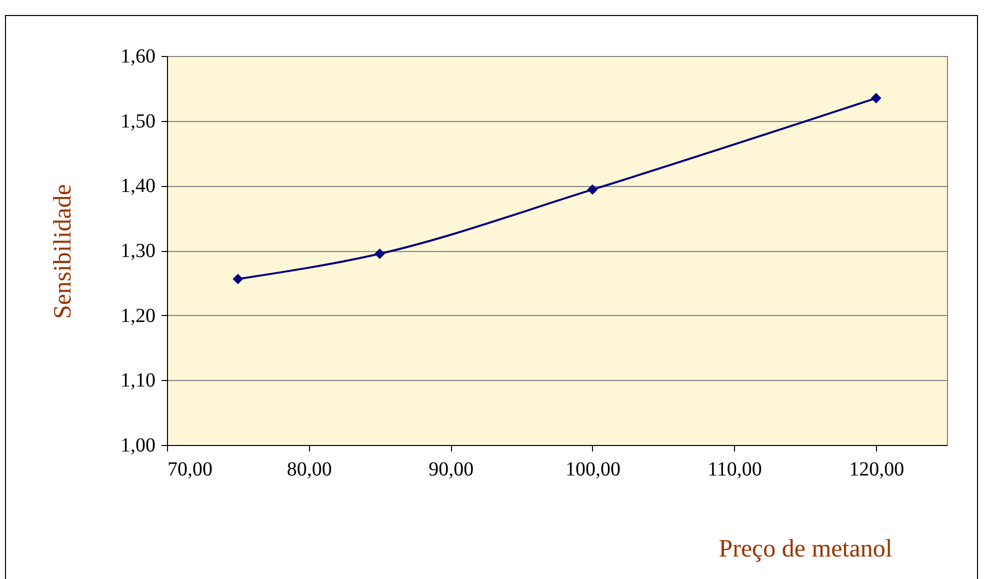  What do you see at coordinates (138, 445) in the screenshot?
I see `y-tick-label: 1,00` at bounding box center [138, 445].